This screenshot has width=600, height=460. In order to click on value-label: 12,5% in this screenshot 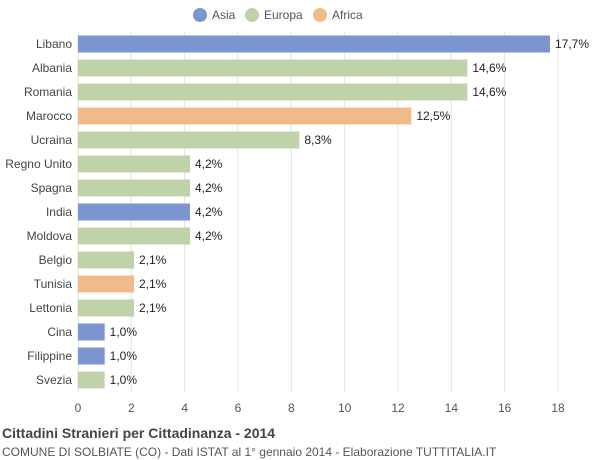, I will do `click(433, 116)`.